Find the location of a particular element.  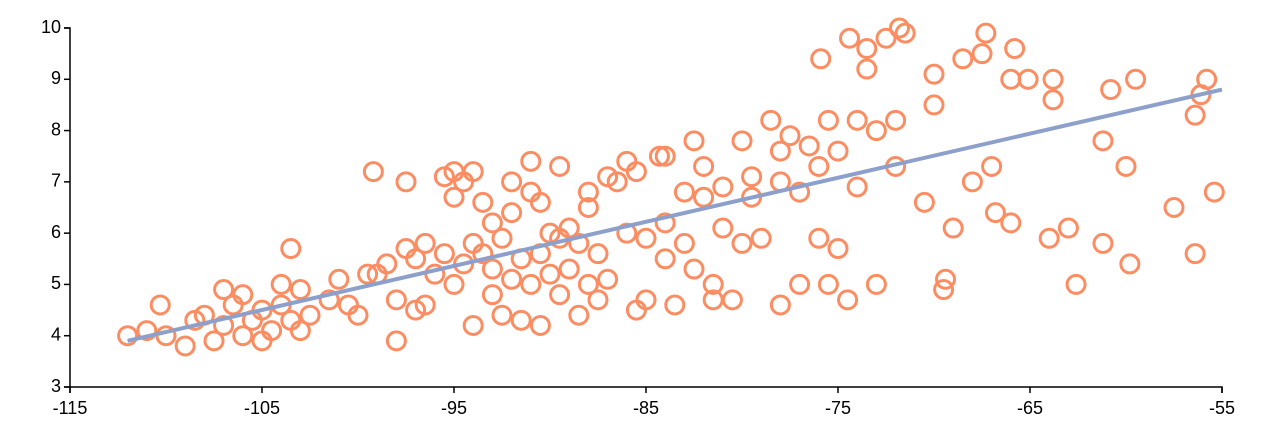

x-tick-label: -75 is located at coordinates (838, 408).